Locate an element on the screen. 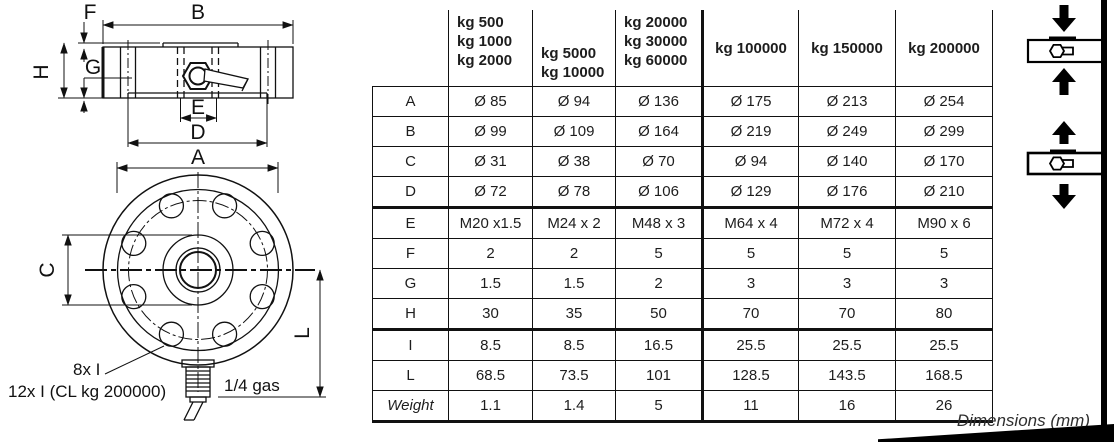 This screenshot has height=442, width=1114. table-cell: 168.5 is located at coordinates (944, 375).